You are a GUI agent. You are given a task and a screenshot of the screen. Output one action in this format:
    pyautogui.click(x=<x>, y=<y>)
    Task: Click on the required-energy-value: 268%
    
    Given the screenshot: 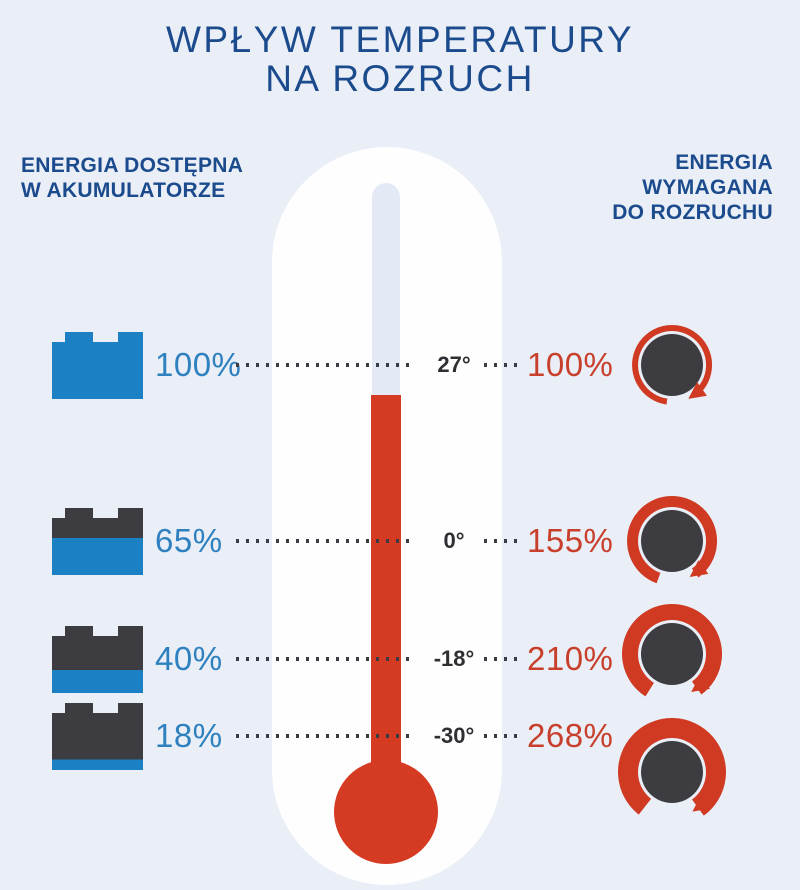 What is the action you would take?
    pyautogui.click(x=570, y=735)
    